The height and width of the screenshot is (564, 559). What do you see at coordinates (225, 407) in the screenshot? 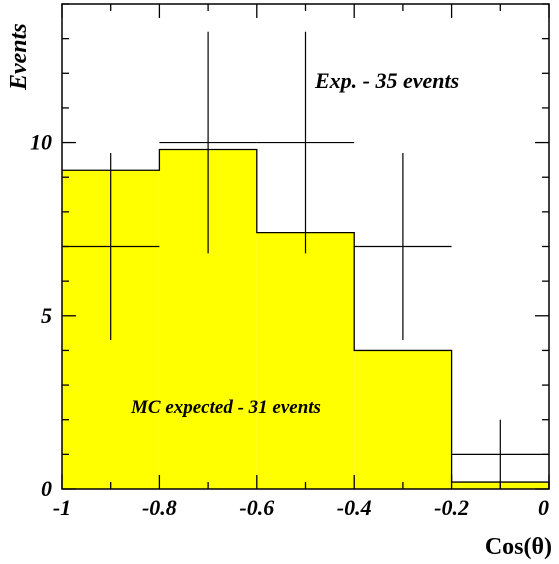
I see `mc-annotation: MC expected - 31 events` at bounding box center [225, 407].